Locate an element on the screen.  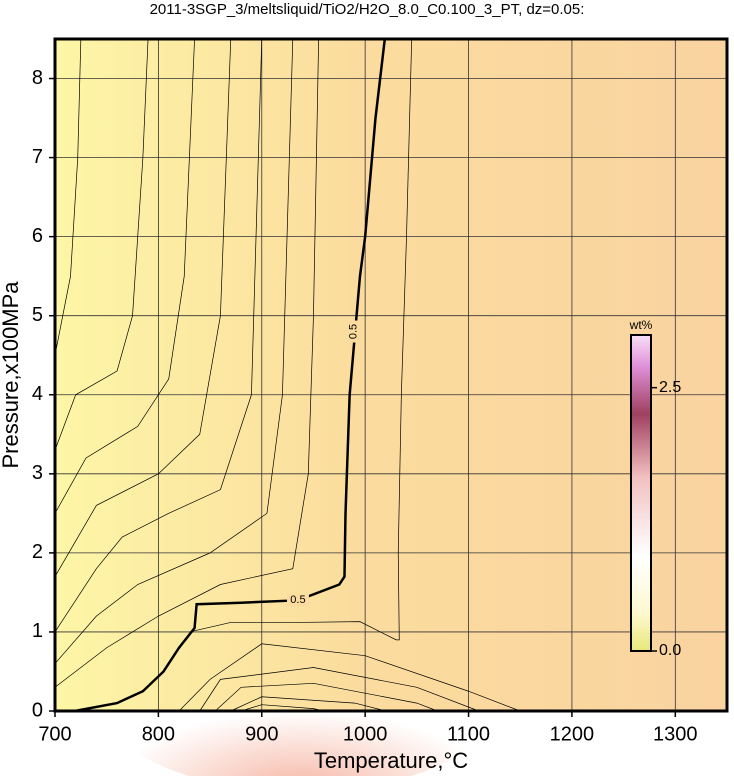
x-tick-label: 1000 is located at coordinates (365, 734).